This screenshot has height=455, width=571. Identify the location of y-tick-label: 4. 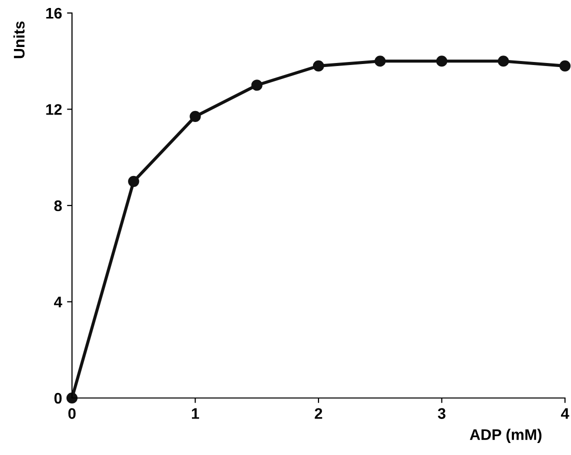
(58, 302).